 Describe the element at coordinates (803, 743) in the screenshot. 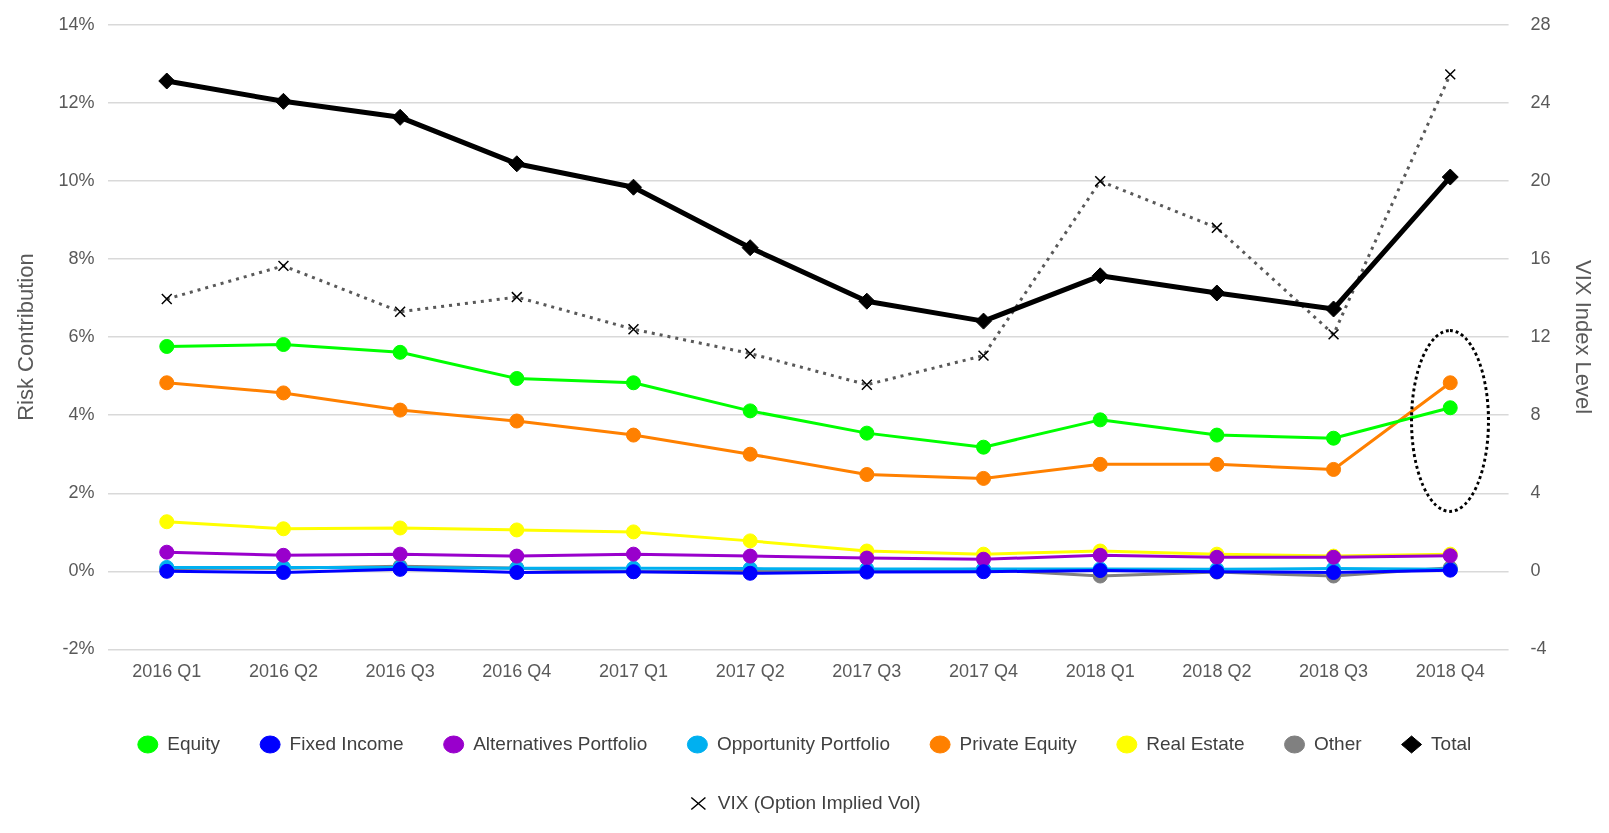

I see `legend-label: Opportunity Portfolio` at that location.